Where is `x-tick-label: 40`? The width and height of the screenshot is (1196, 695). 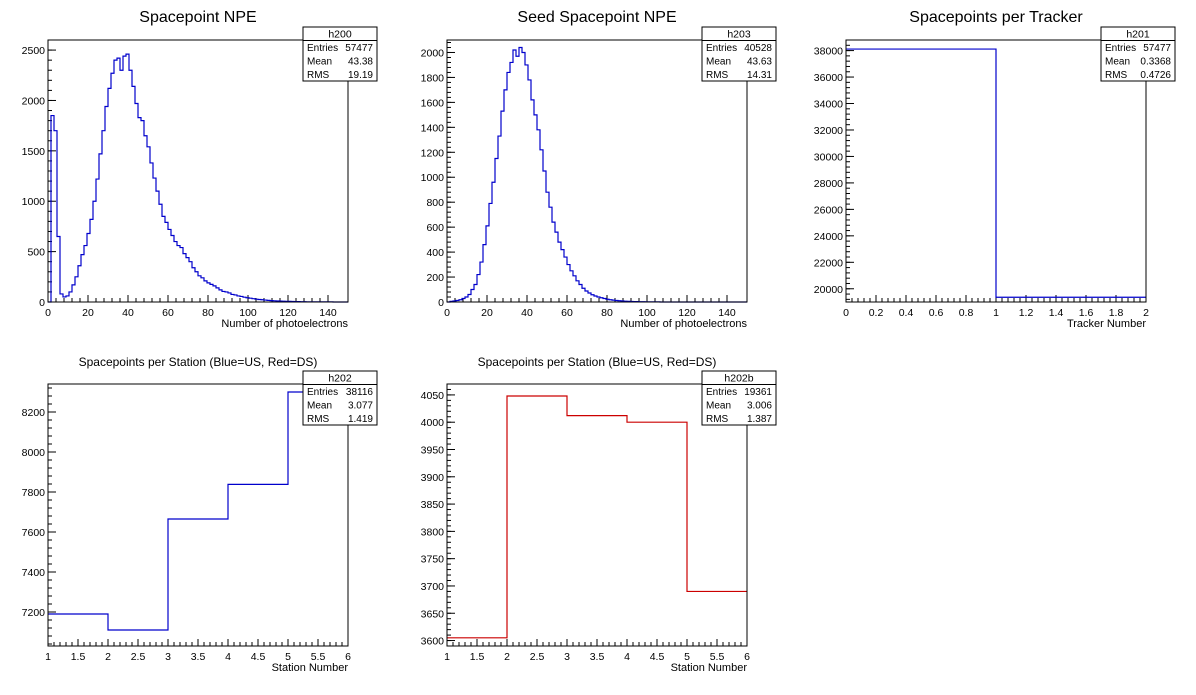
x-tick-label: 40 is located at coordinates (527, 313).